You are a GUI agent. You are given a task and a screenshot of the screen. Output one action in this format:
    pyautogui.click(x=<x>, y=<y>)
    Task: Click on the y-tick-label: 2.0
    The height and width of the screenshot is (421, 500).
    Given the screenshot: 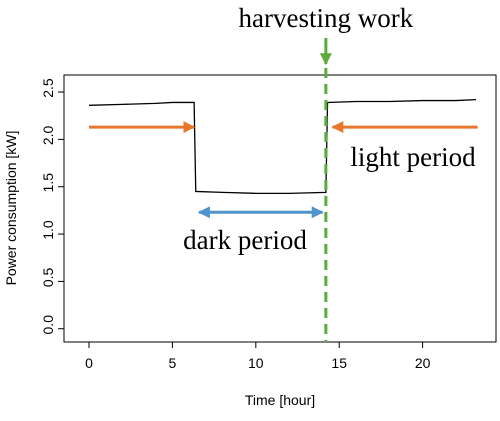 What is the action you would take?
    pyautogui.click(x=48, y=135)
    